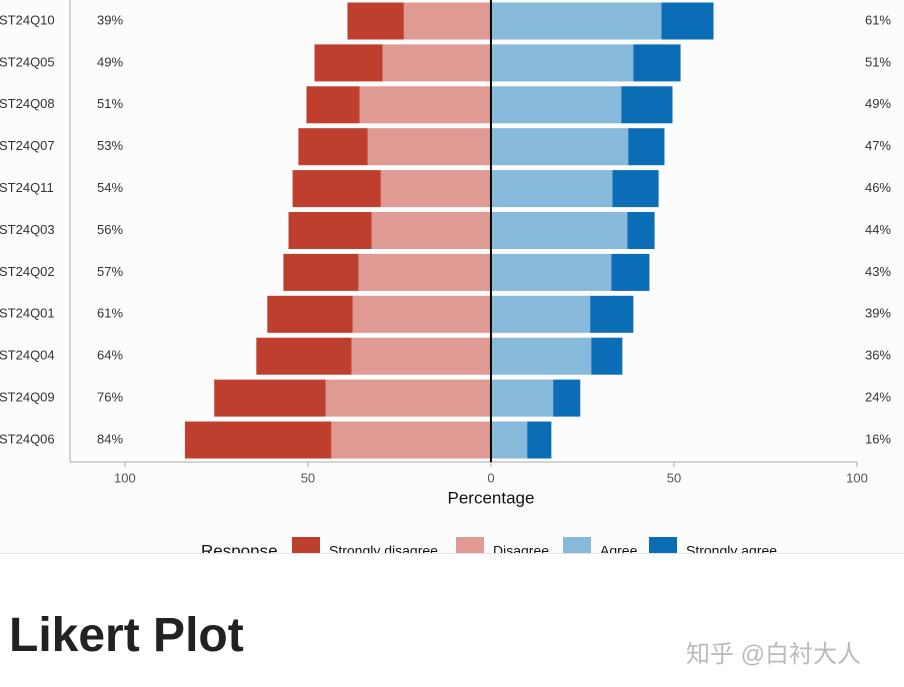 The height and width of the screenshot is (687, 904). I want to click on right-total: 51%, so click(878, 61).